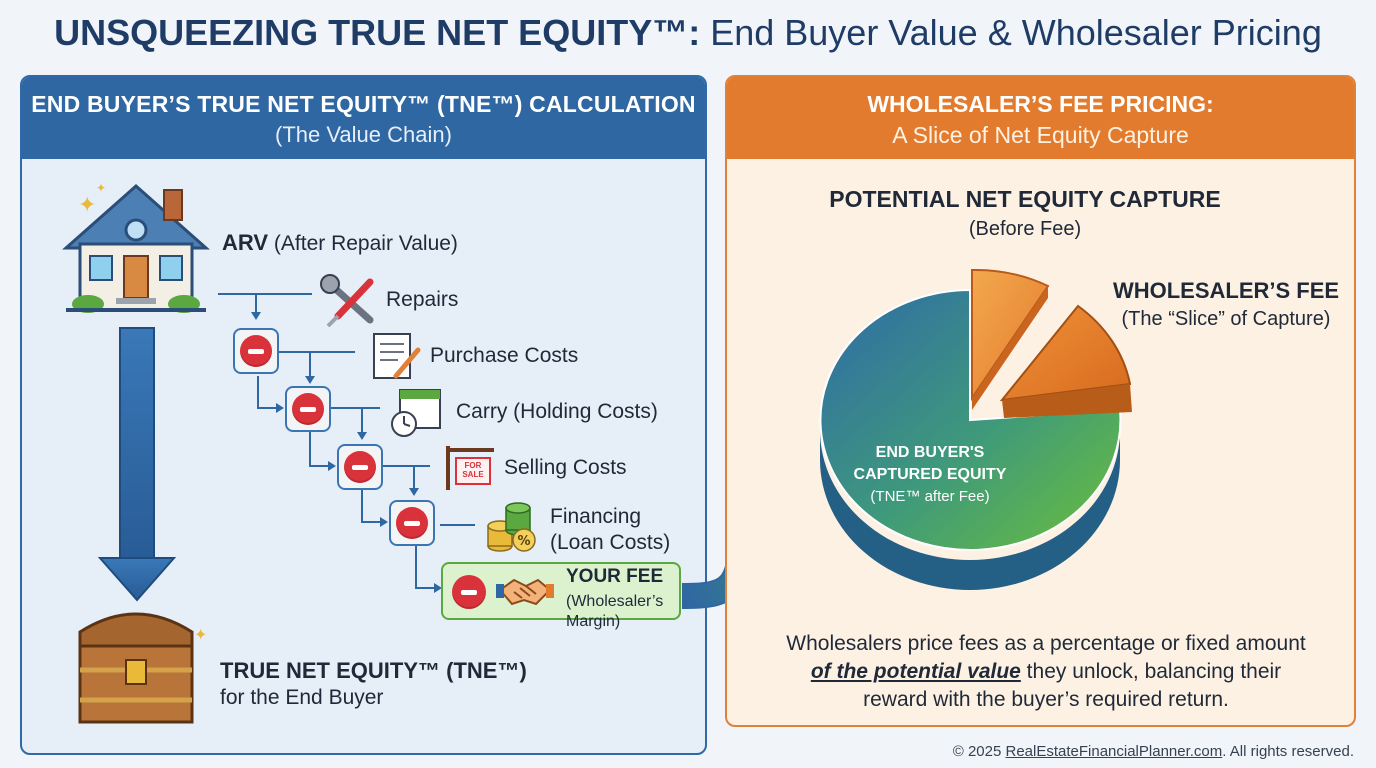 This screenshot has width=1376, height=768. Describe the element at coordinates (1010, 335) in the screenshot. I see `wholesaler-fee-slice-a` at that location.